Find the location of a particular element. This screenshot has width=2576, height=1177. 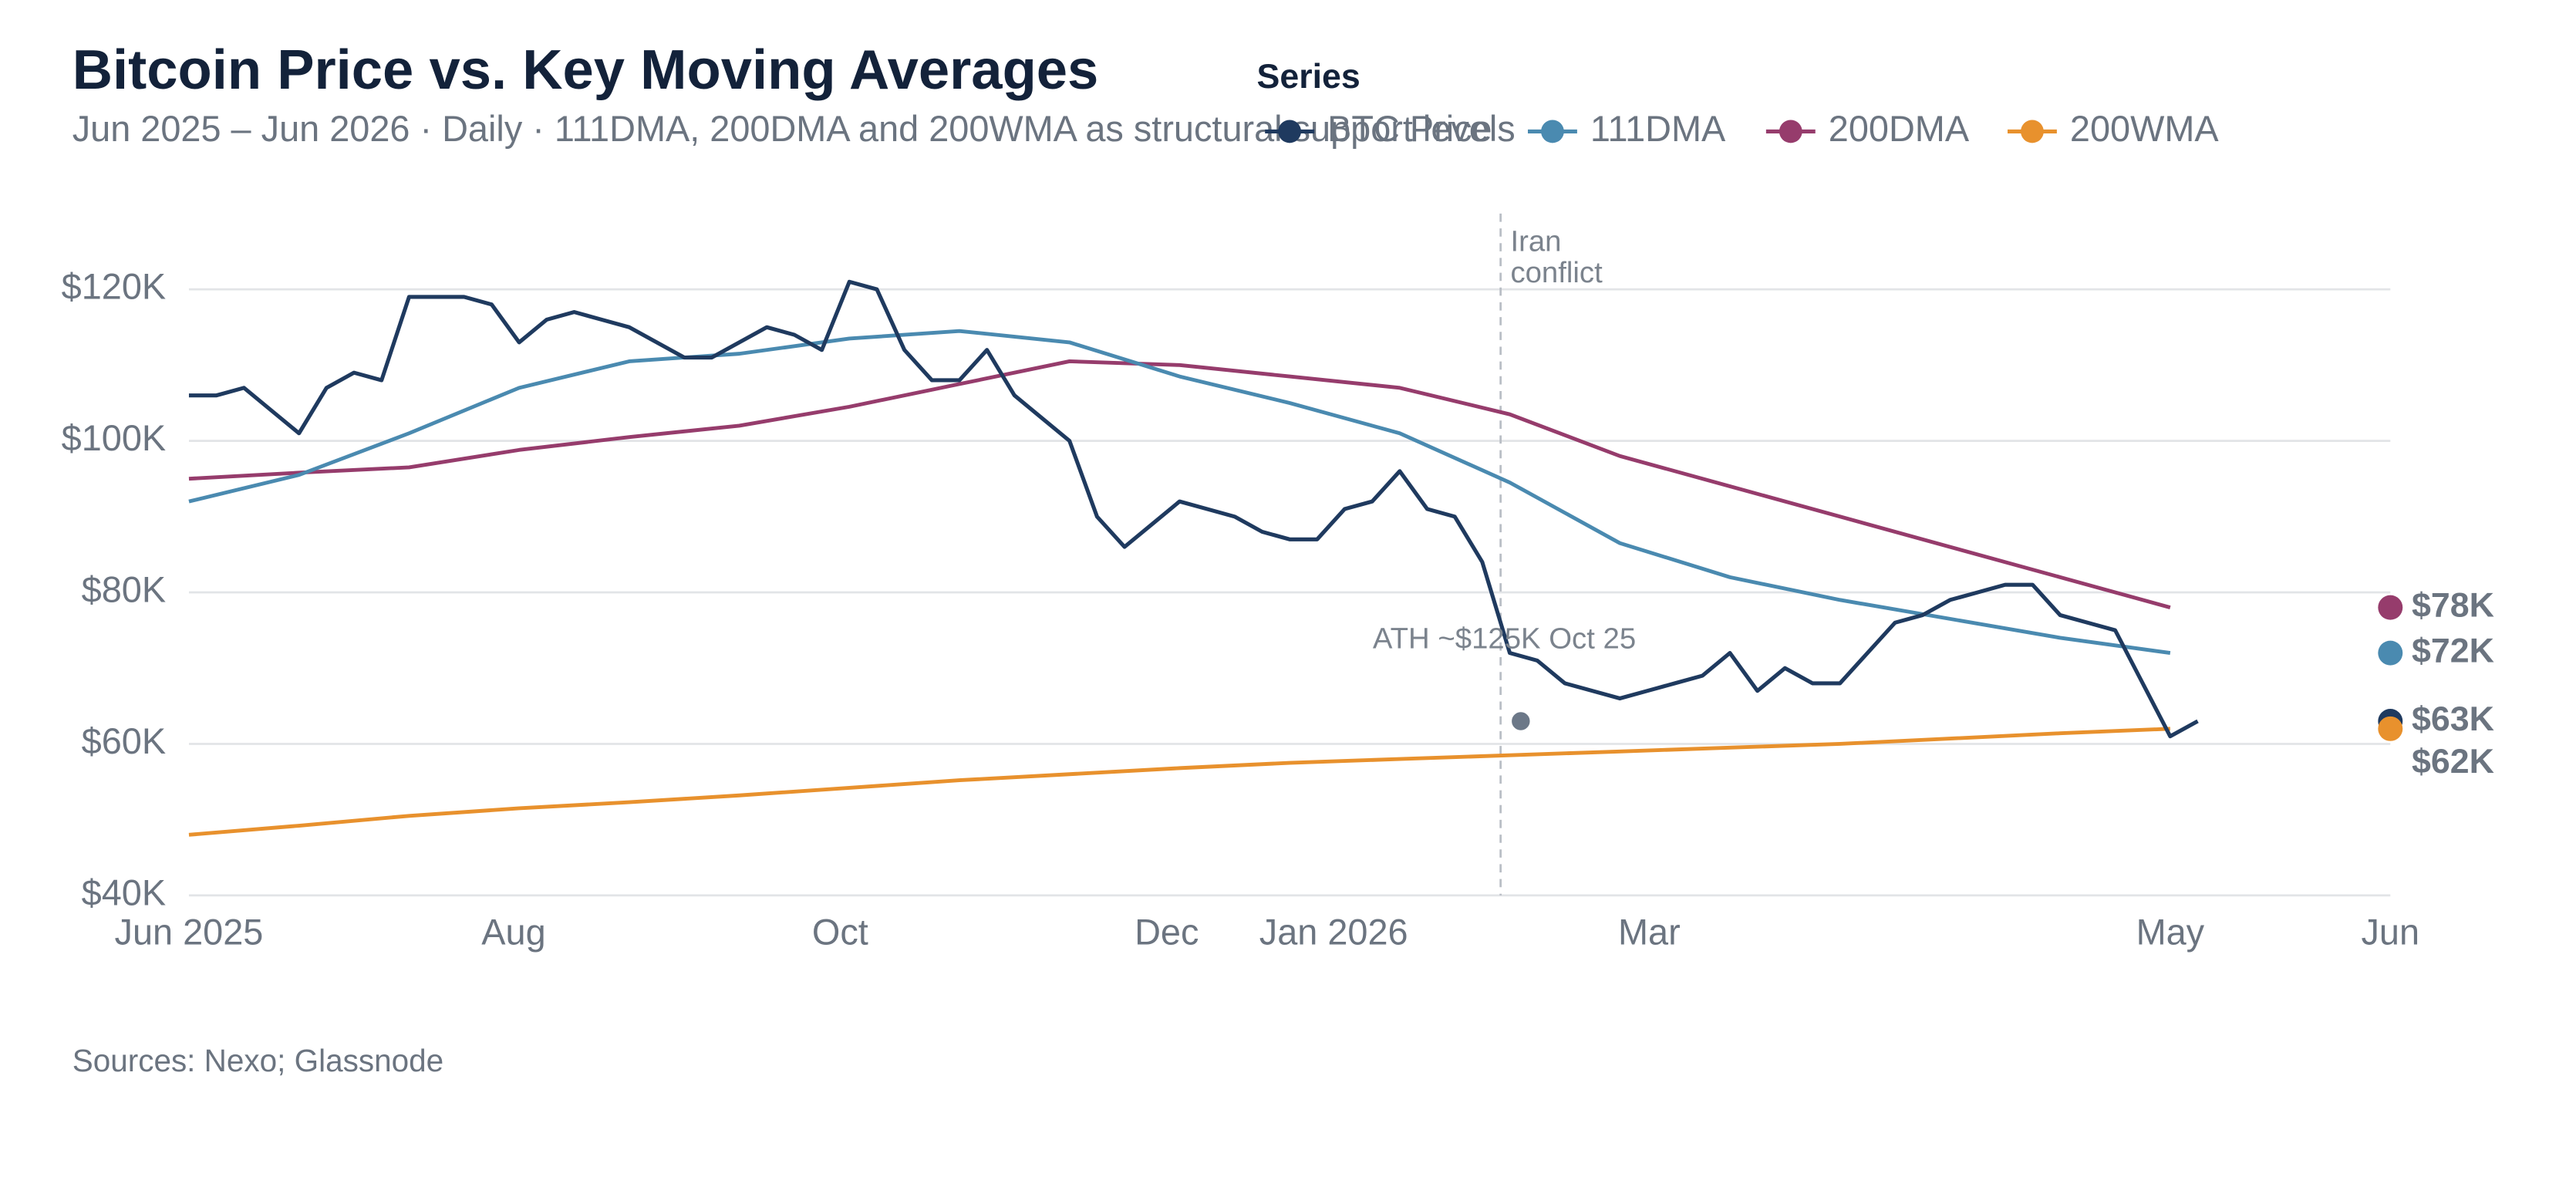

legend-item: BTC Price is located at coordinates (1378, 129).